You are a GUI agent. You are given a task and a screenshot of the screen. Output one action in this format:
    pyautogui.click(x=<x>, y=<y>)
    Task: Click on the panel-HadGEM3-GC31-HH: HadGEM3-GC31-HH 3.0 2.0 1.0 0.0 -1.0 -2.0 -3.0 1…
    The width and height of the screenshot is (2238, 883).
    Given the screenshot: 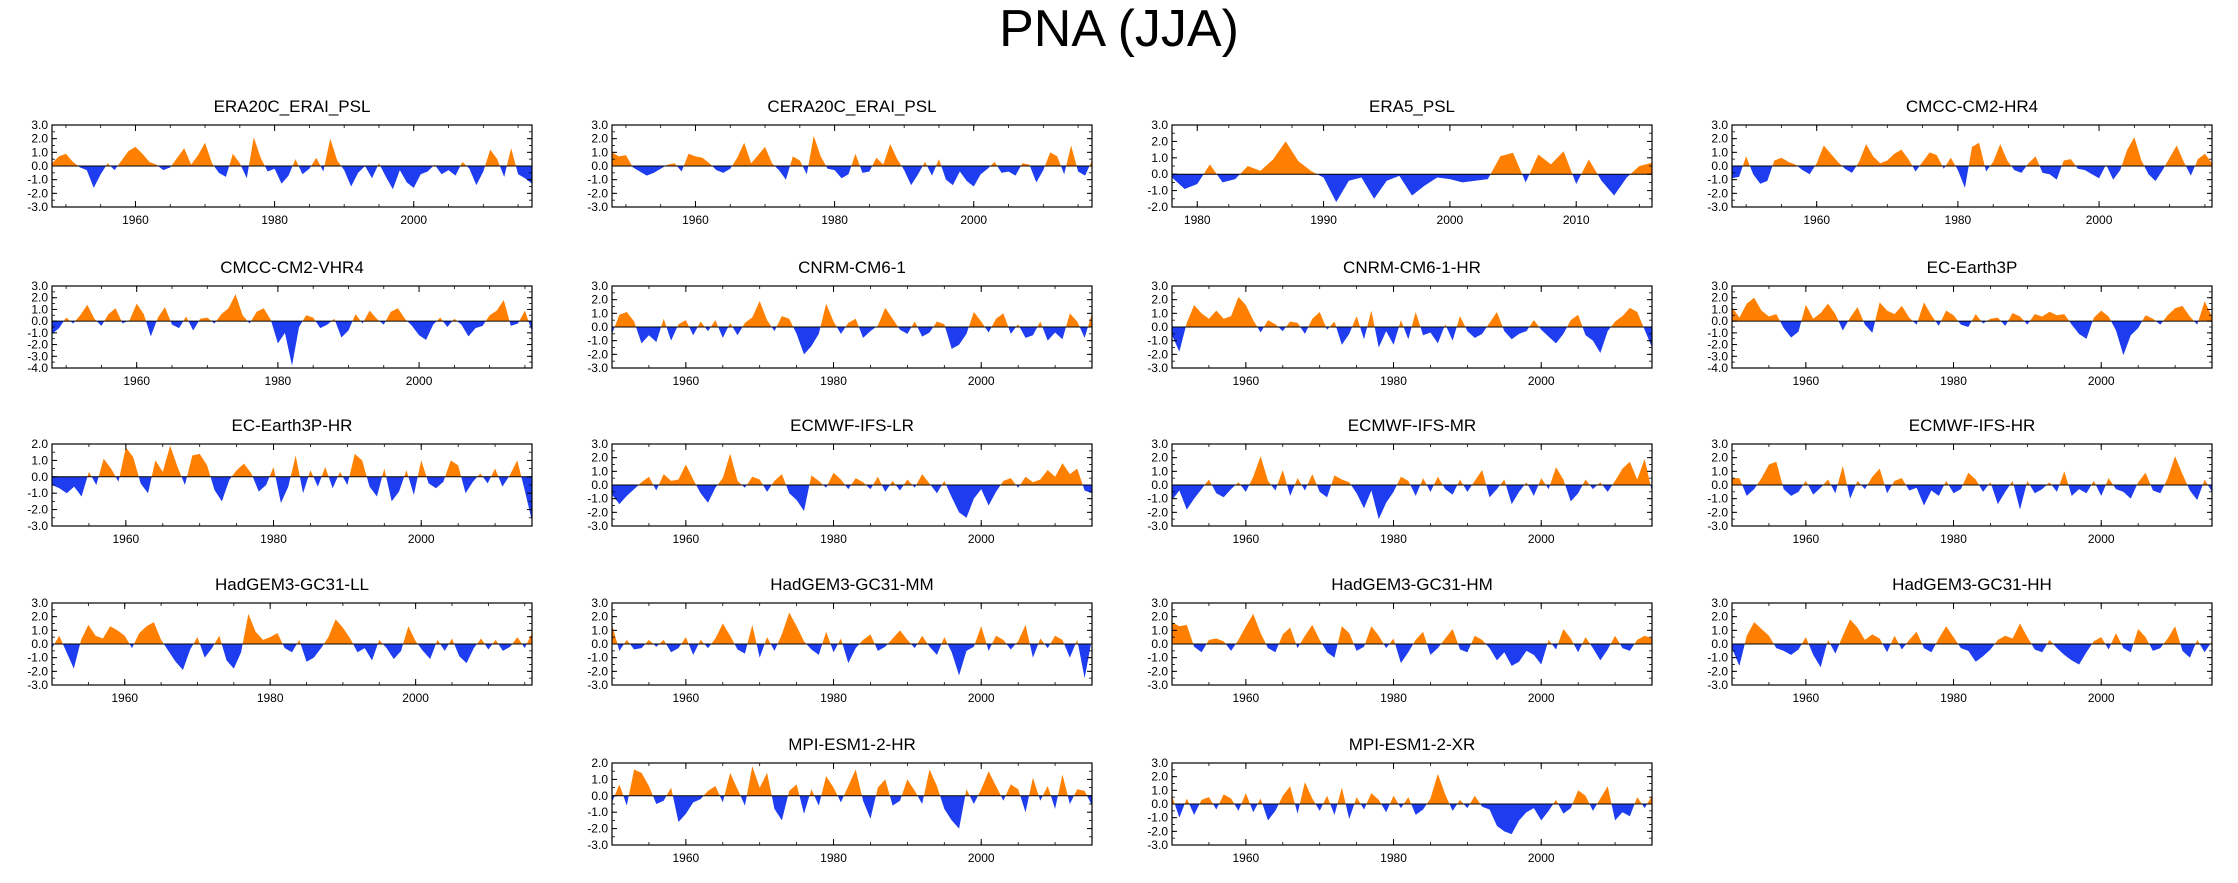 What is the action you would take?
    pyautogui.click(x=1959, y=648)
    